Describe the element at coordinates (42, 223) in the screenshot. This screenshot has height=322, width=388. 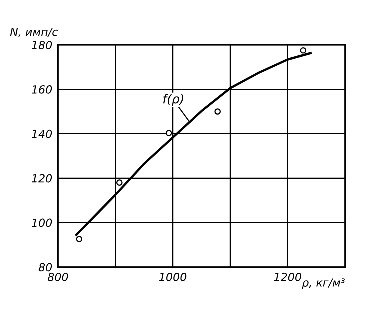
I see `y-tick-label: 100` at that location.